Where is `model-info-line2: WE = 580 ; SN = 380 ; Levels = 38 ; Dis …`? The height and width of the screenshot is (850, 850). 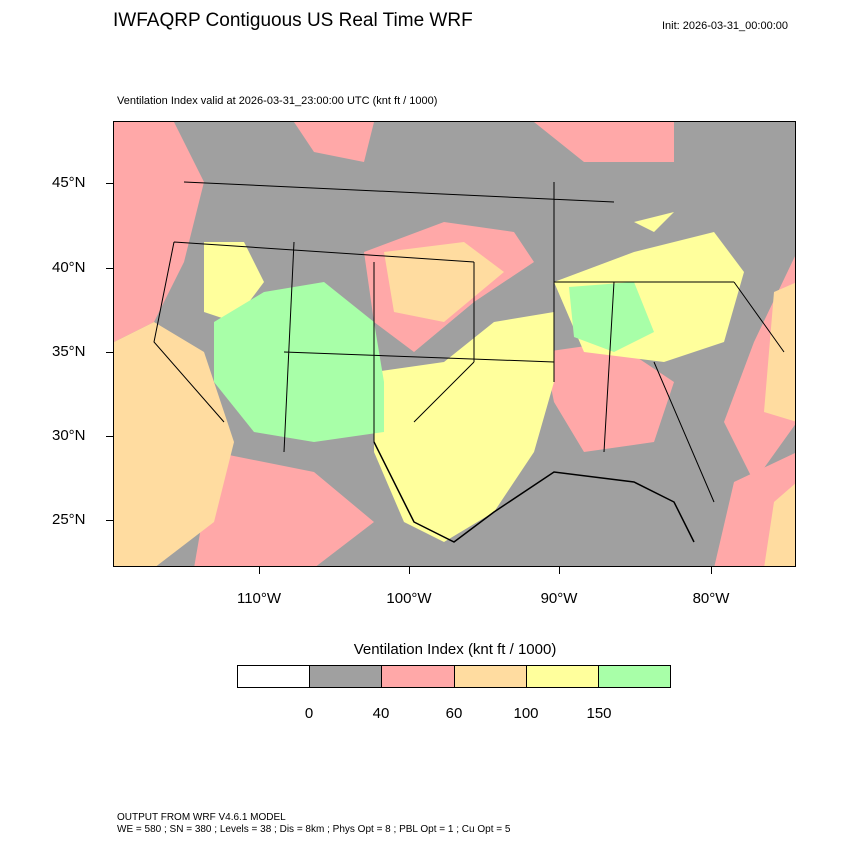
model-info-line2: WE = 580 ; SN = 380 ; Levels = 38 ; Dis … is located at coordinates (314, 829).